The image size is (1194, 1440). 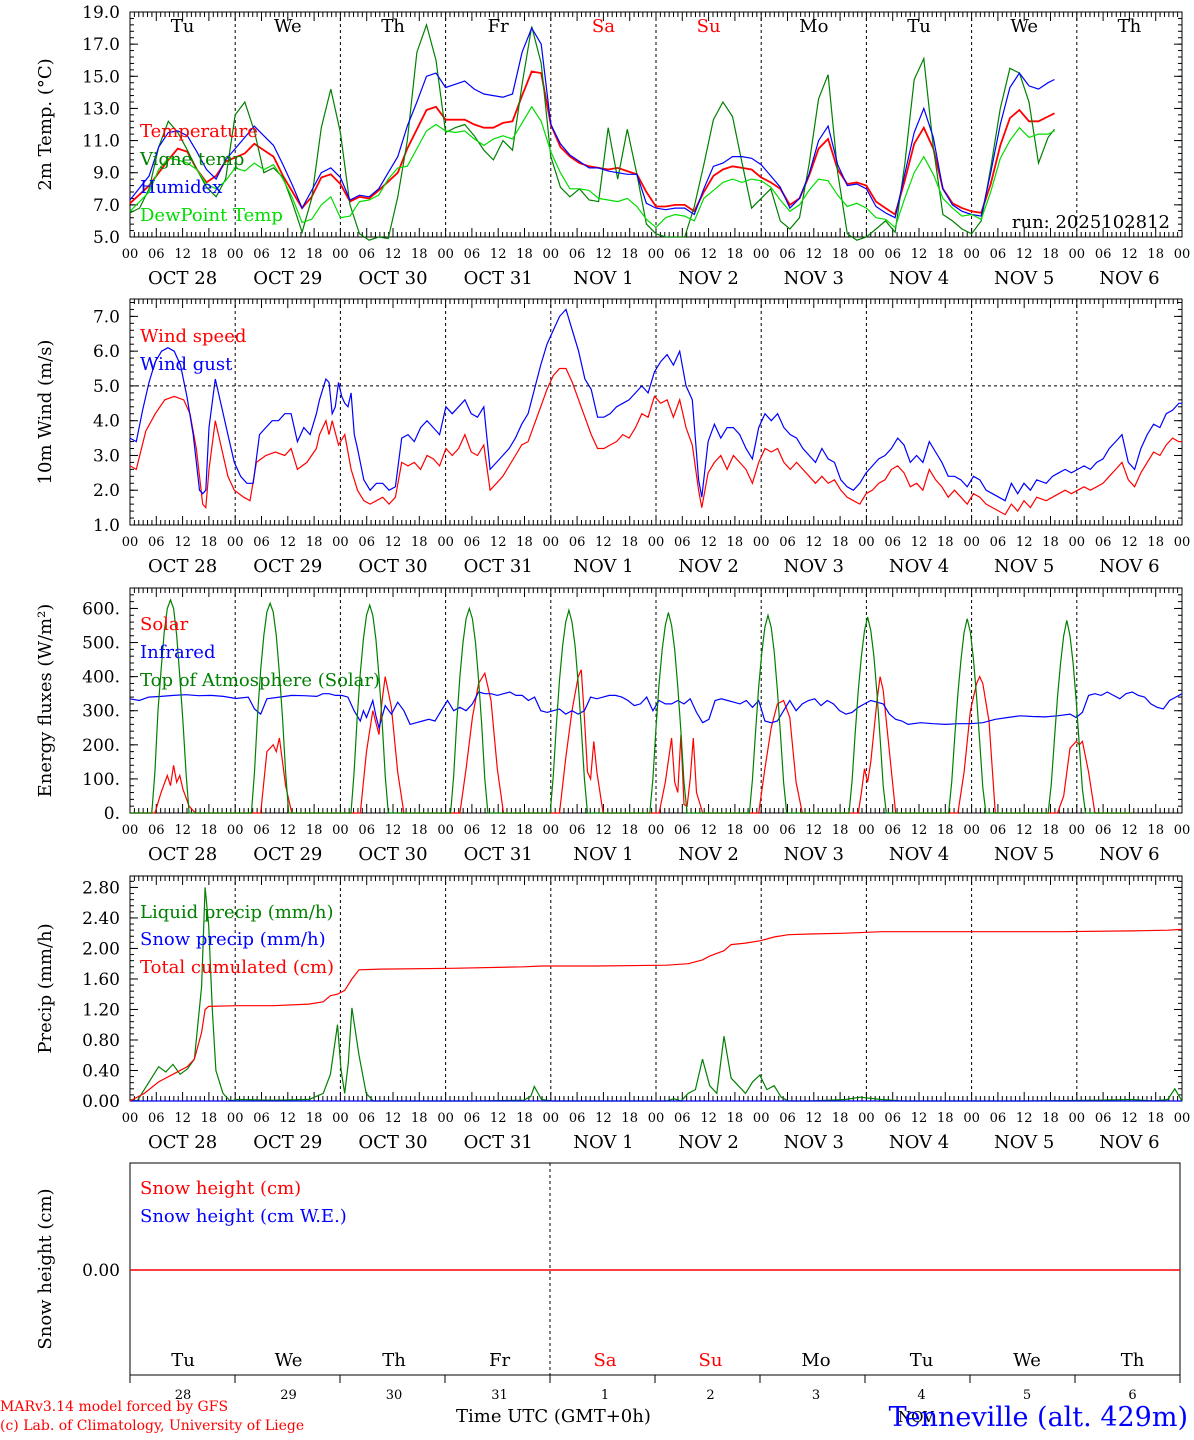 I want to click on weekday-label: We, so click(x=1027, y=1360).